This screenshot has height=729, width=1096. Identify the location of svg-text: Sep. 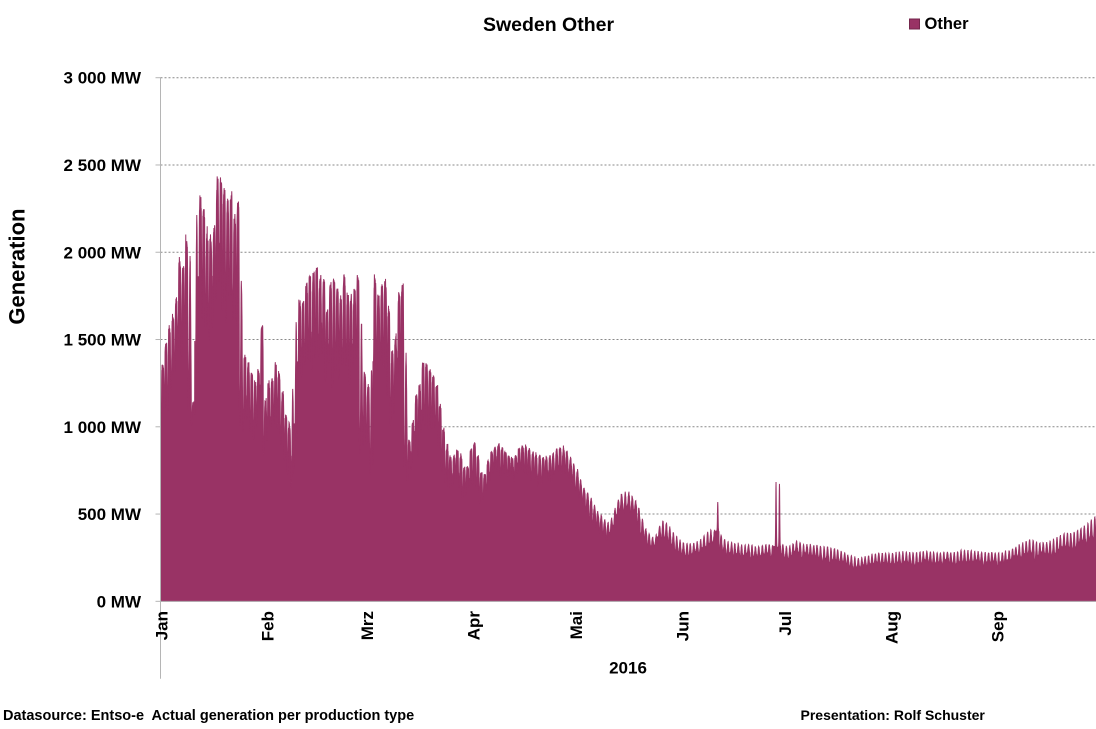
(998, 626).